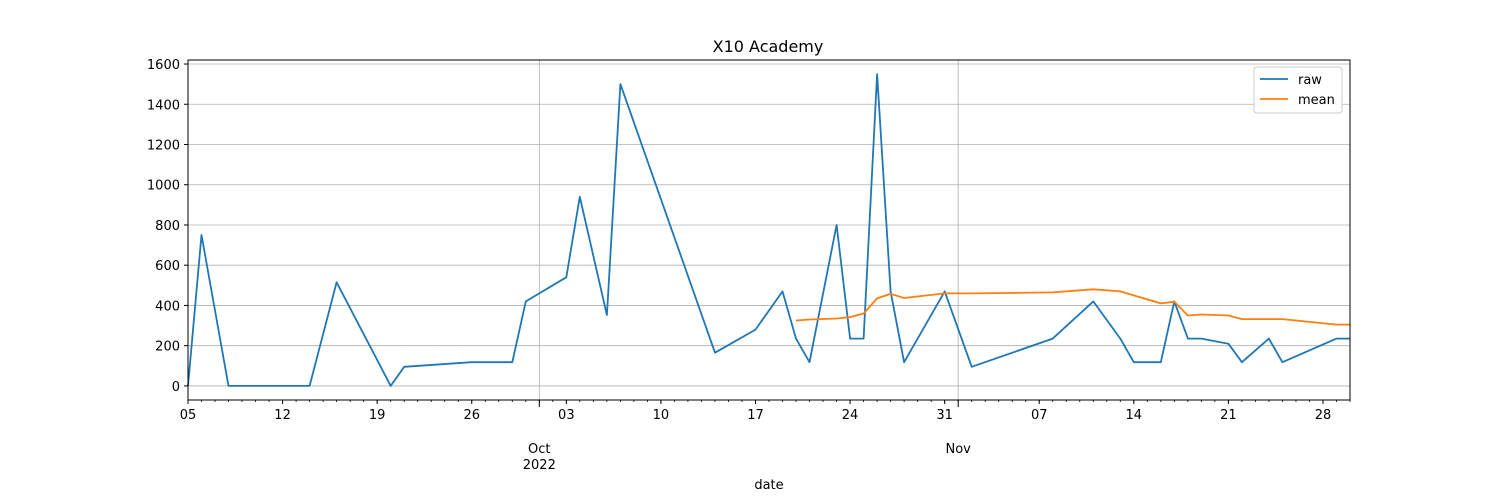  Describe the element at coordinates (958, 449) in the screenshot. I see `x-major-tick-label: Nov` at that location.